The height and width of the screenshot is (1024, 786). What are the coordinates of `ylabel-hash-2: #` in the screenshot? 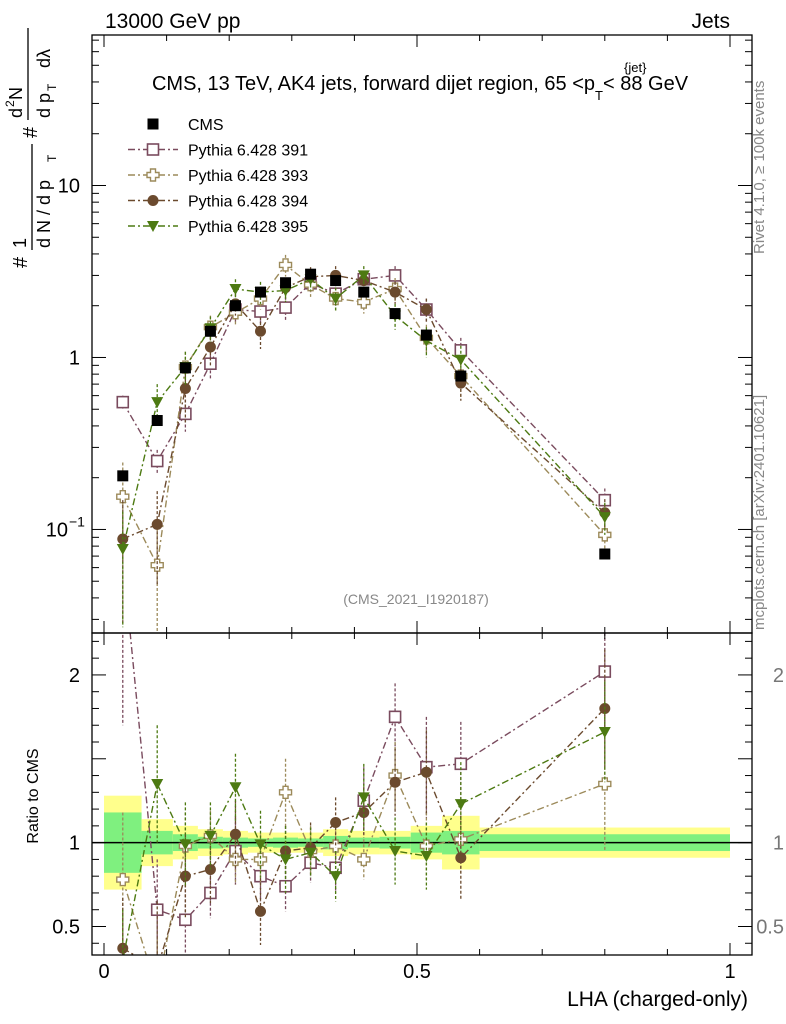 It's located at (31, 132).